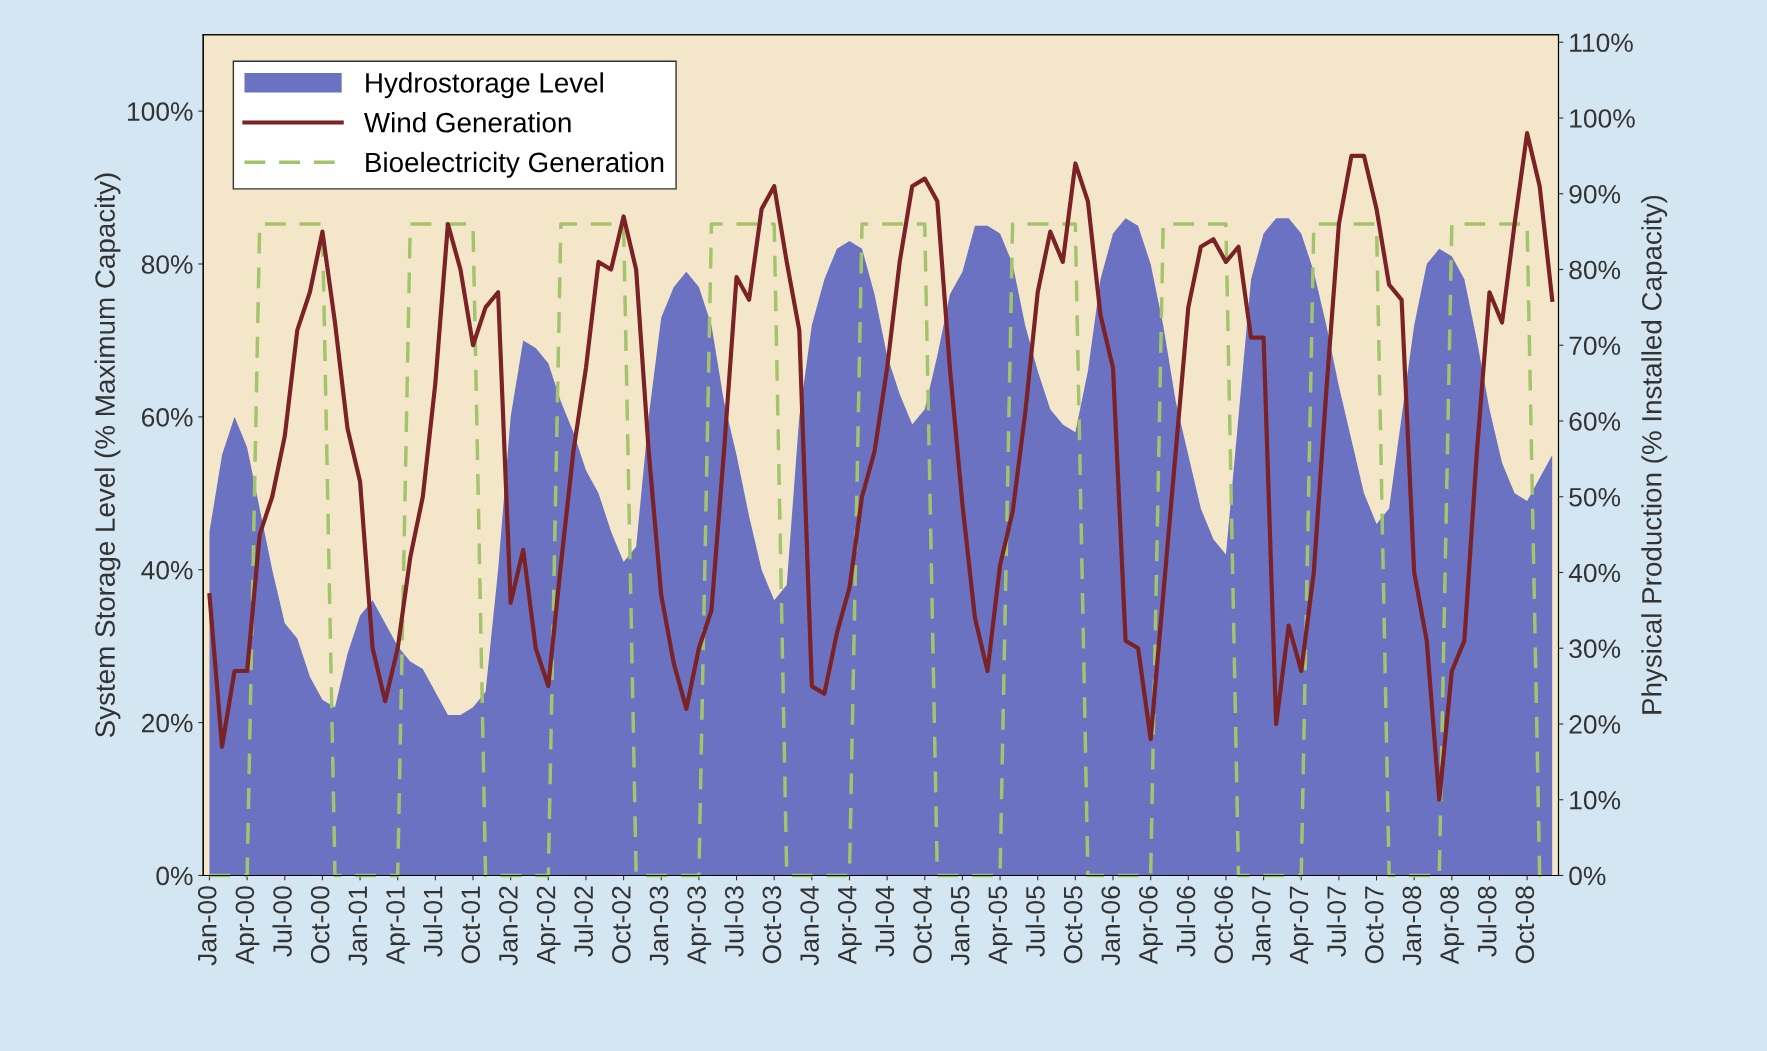  I want to click on y-tick-label: 40%, so click(167, 570).